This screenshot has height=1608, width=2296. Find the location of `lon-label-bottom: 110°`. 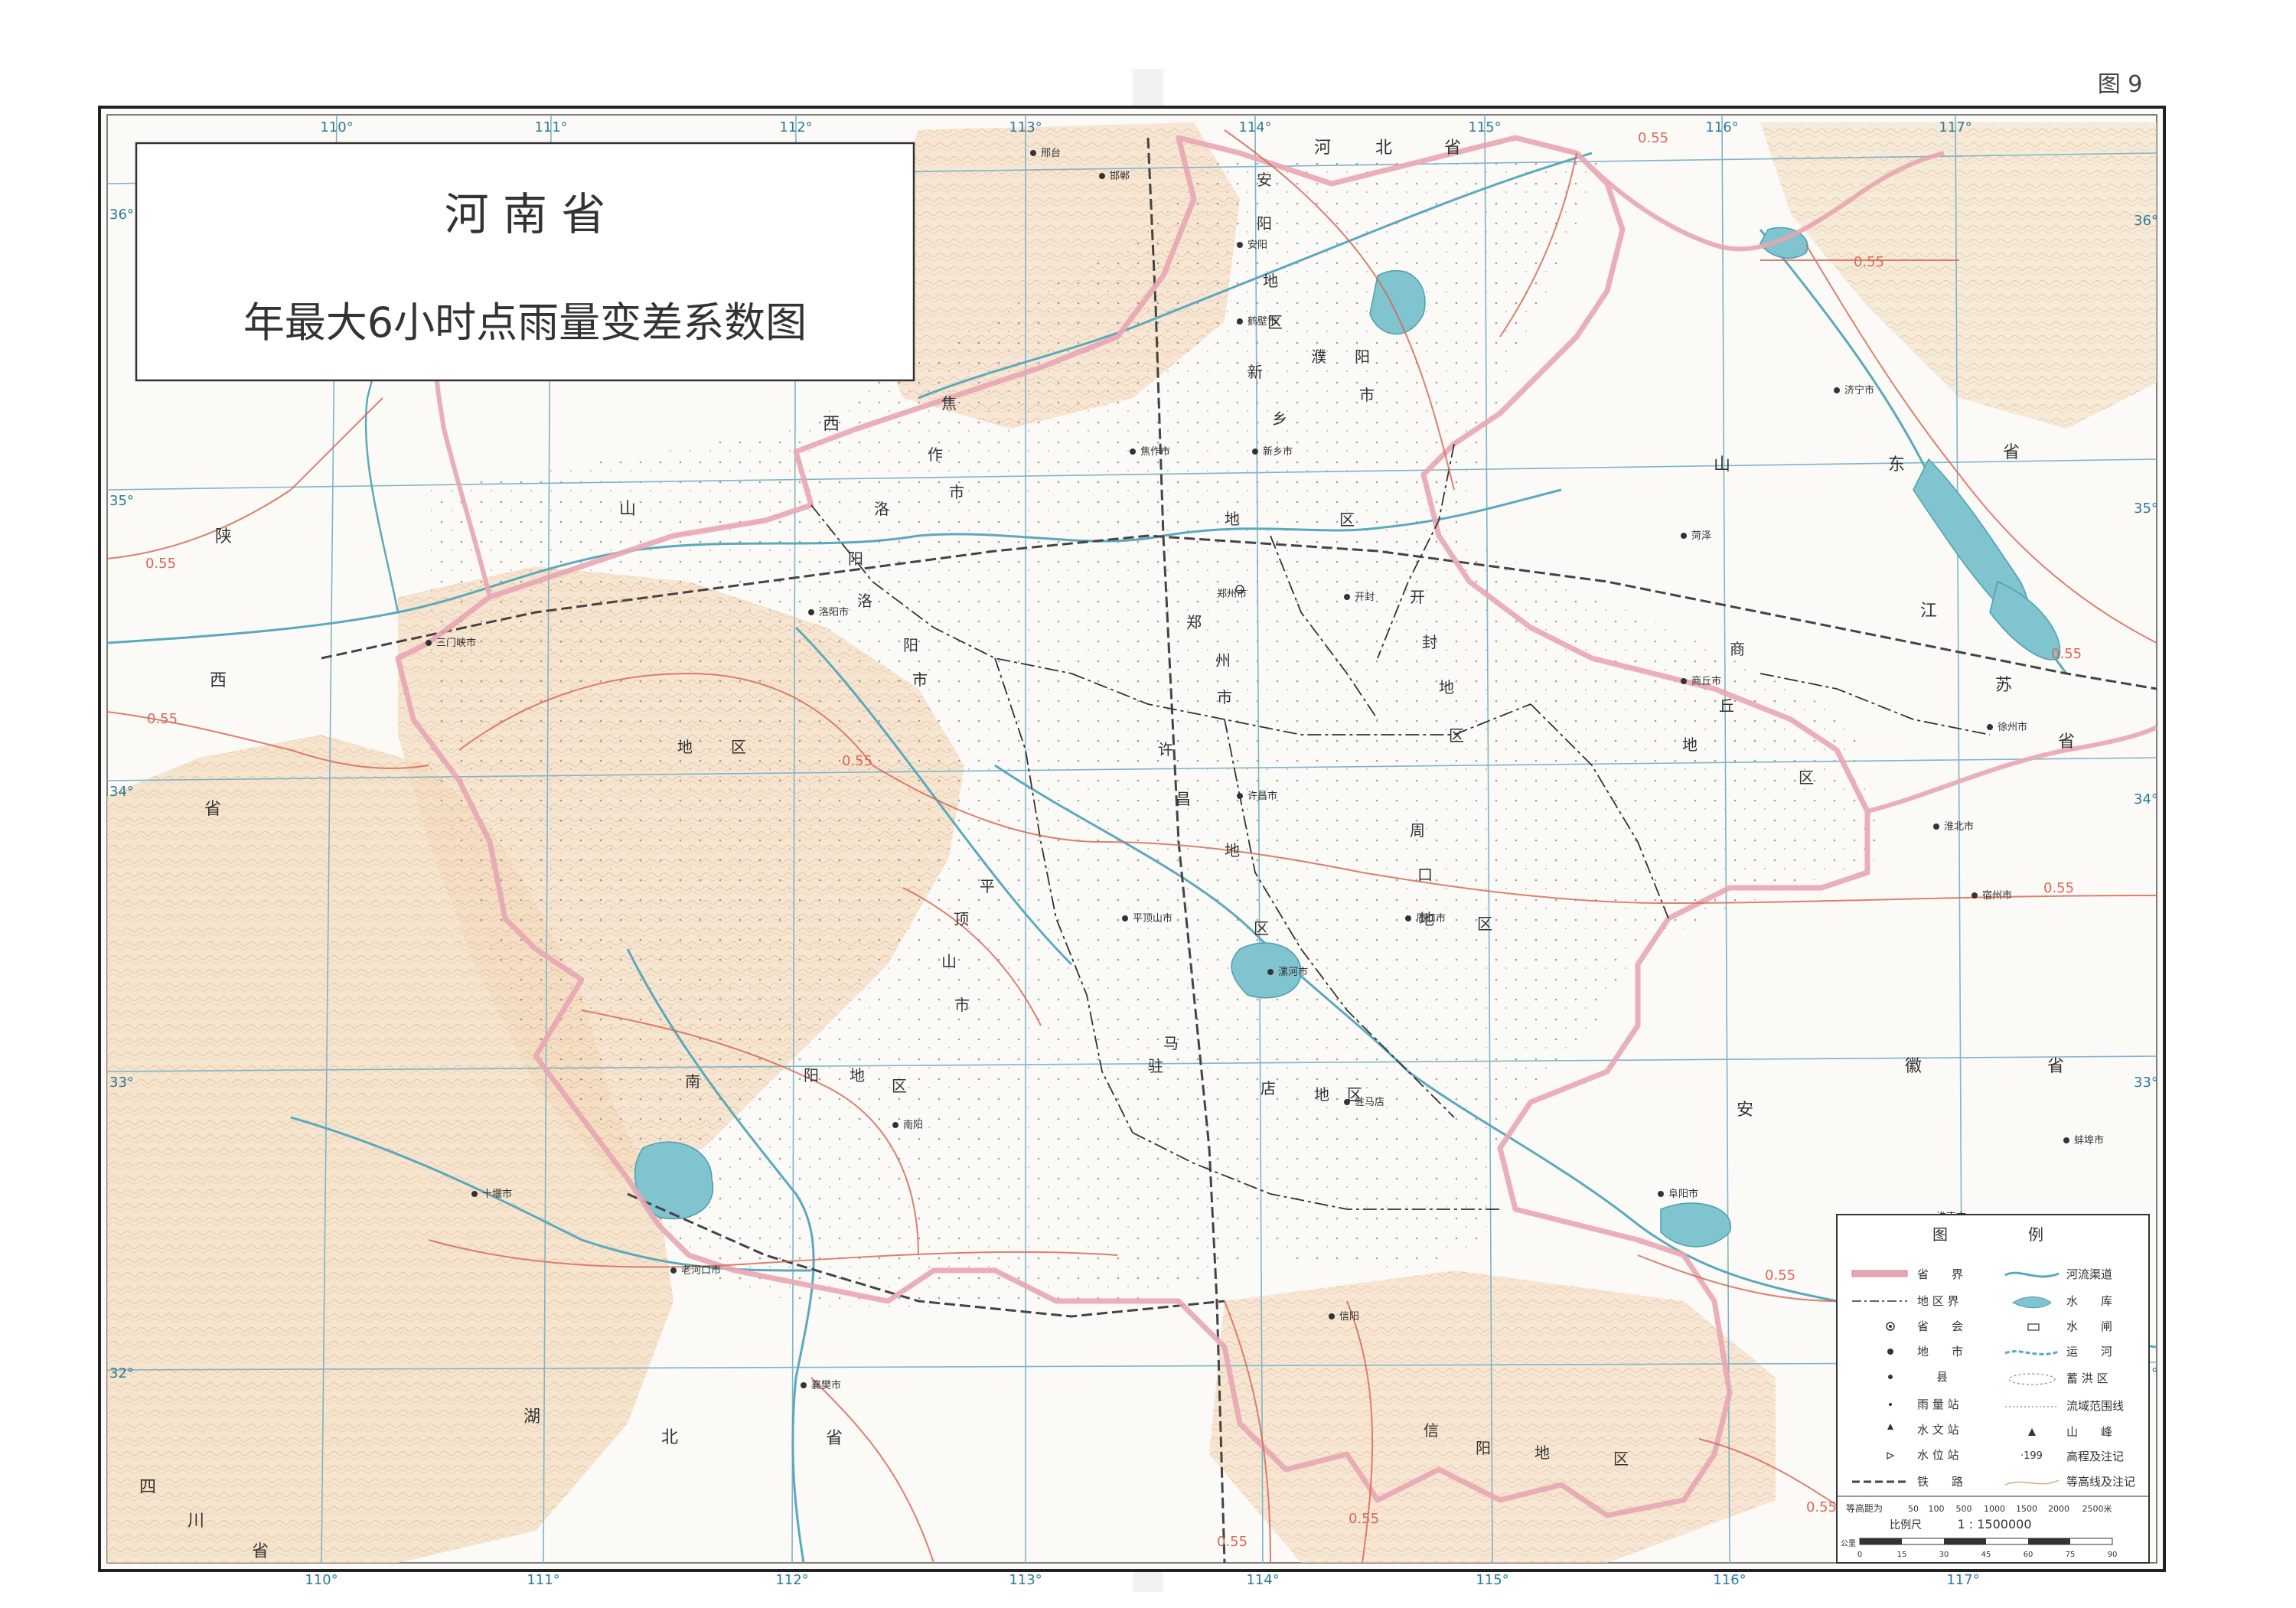

lon-label-bottom: 110° is located at coordinates (321, 1580).